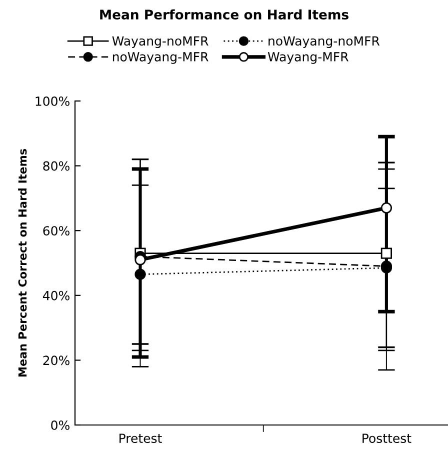  Describe the element at coordinates (387, 439) in the screenshot. I see `x-tick-label: Posttest` at that location.